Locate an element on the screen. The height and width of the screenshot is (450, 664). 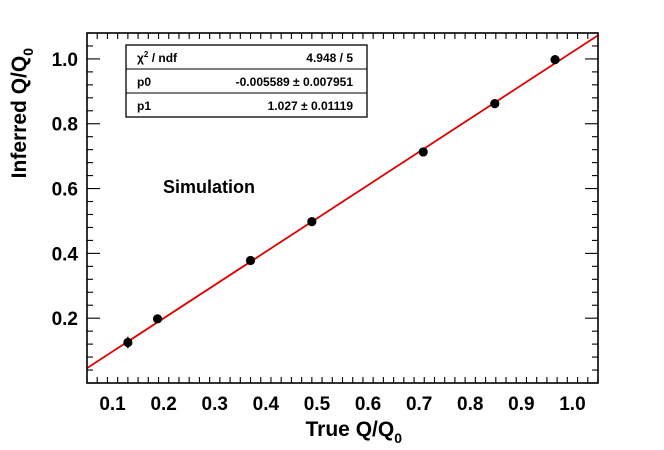
y-tick-label: 1.0 is located at coordinates (65, 60).